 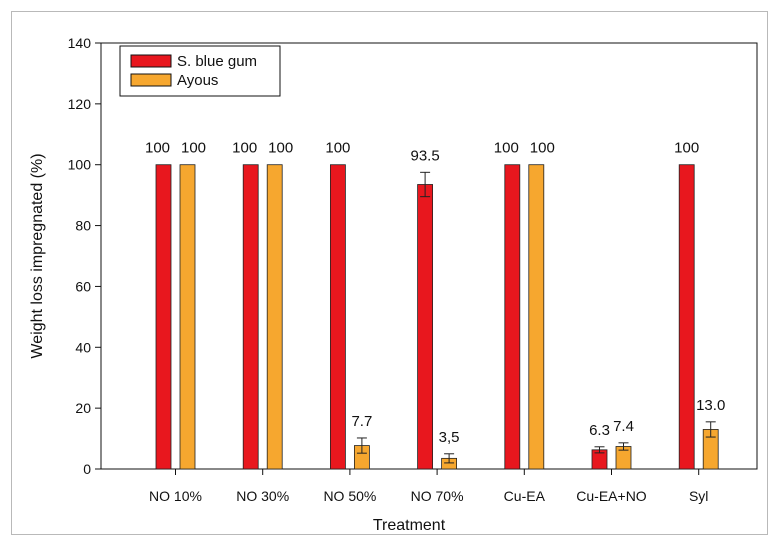 What do you see at coordinates (83, 347) in the screenshot?
I see `y-tick-label: 40` at bounding box center [83, 347].